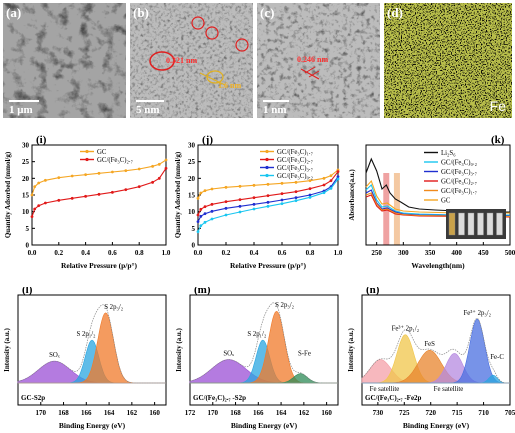  What do you see at coordinates (498, 140) in the screenshot?
I see `panel-label: (k)` at bounding box center [498, 140].